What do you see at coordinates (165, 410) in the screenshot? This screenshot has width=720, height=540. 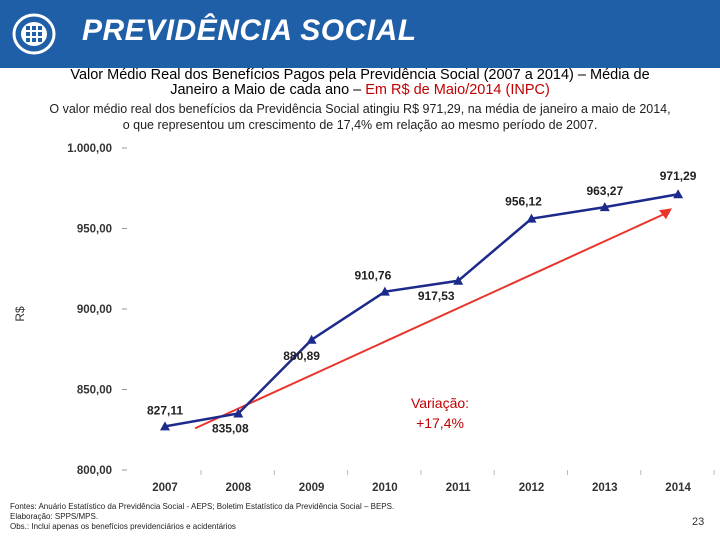 I see `data-label: 827,11` at bounding box center [165, 410].